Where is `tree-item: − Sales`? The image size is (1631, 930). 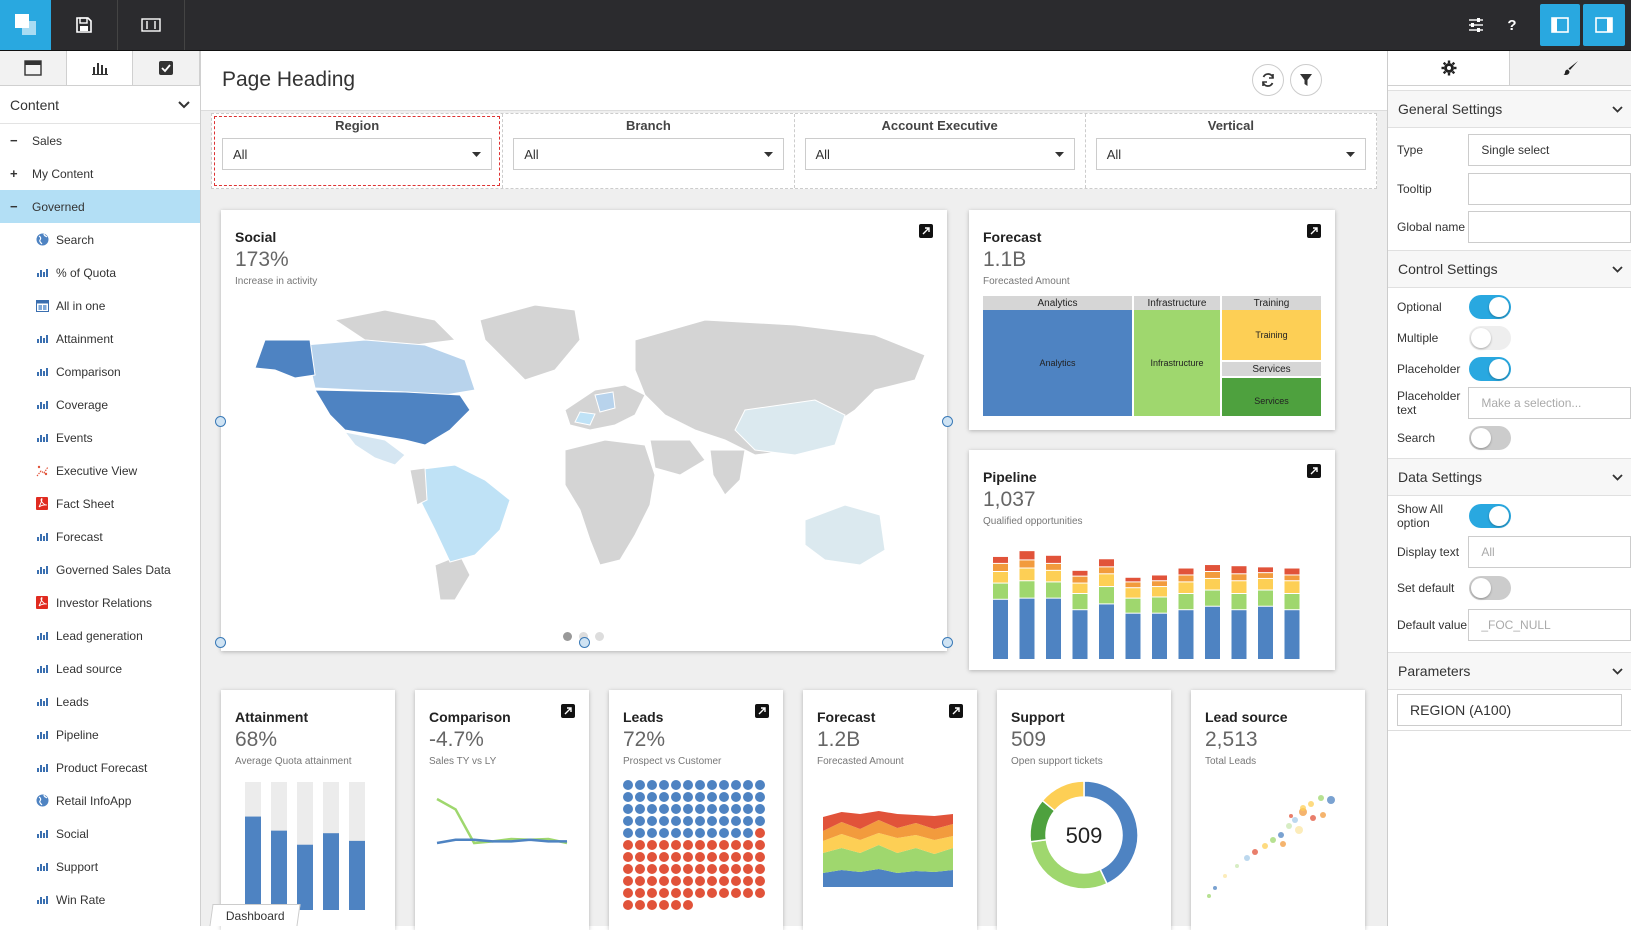
tree-item: − Sales is located at coordinates (100, 140).